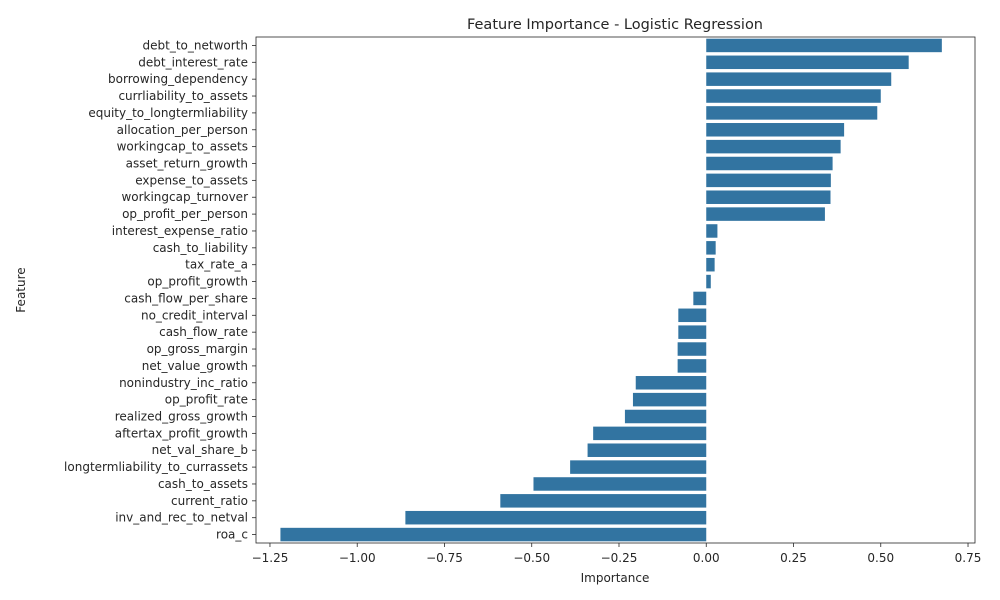  I want to click on bar-cash_flow_rate, so click(692, 332).